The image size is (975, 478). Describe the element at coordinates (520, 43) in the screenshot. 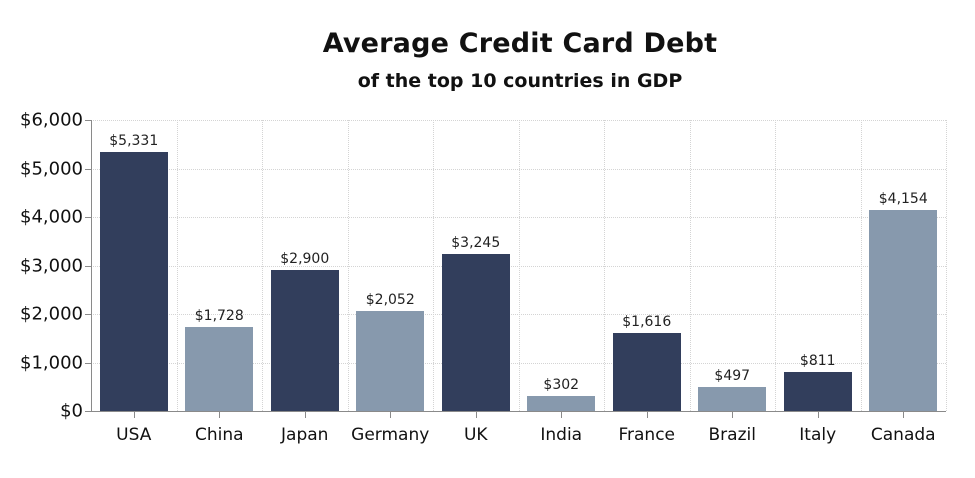

I see `chart-title: Average Credit Card Debt` at that location.